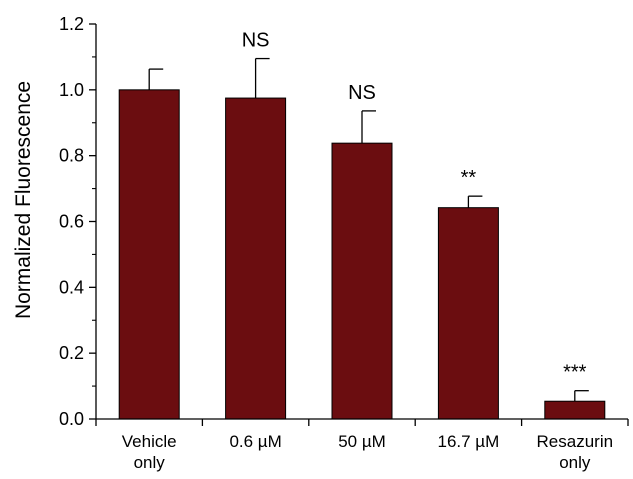 Image resolution: width=633 pixels, height=479 pixels. Describe the element at coordinates (71, 419) in the screenshot. I see `y-tick-label-0: 0.0` at that location.